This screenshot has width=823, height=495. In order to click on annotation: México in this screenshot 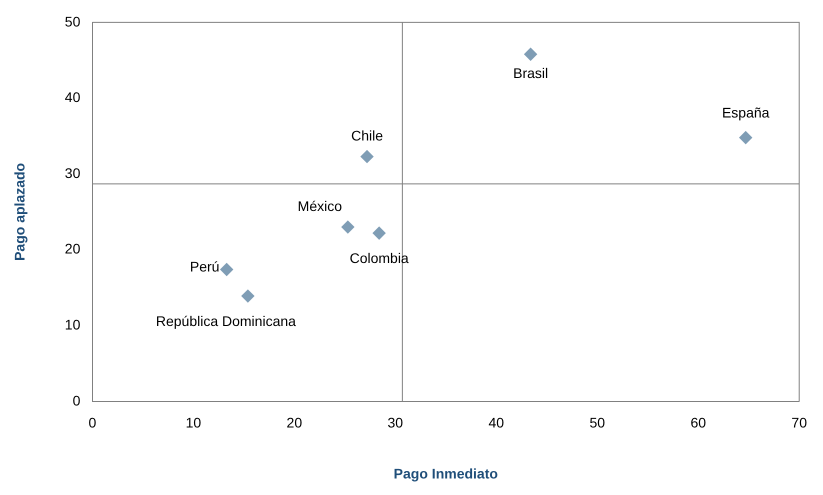, I will do `click(320, 206)`.